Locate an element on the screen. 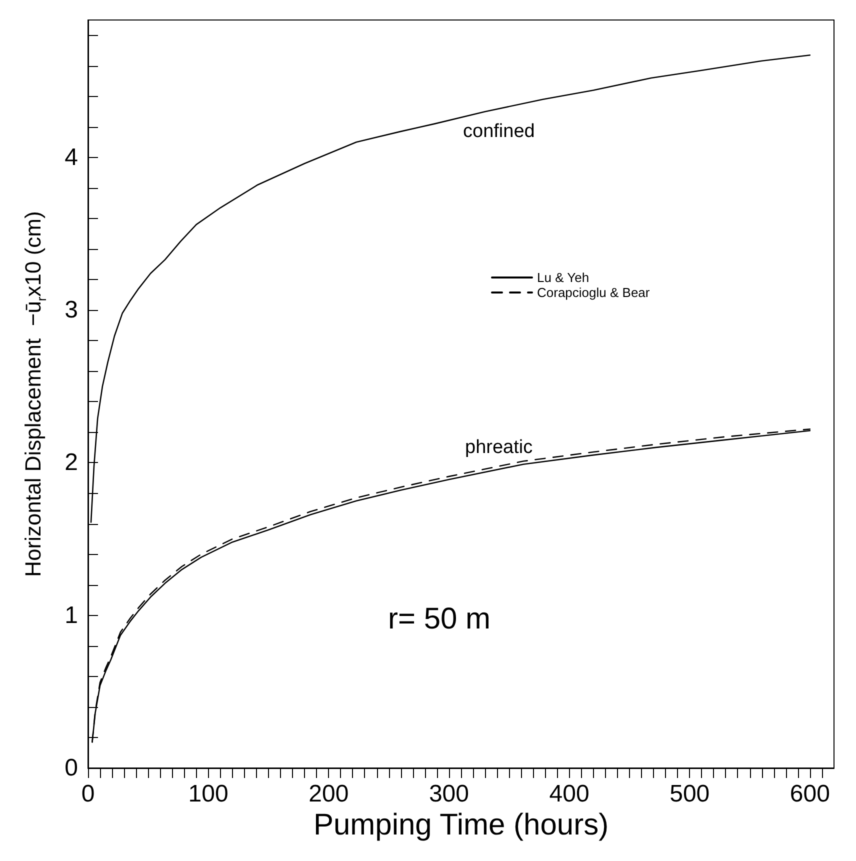 The height and width of the screenshot is (861, 856). y-tick-label: 1 is located at coordinates (71, 615).